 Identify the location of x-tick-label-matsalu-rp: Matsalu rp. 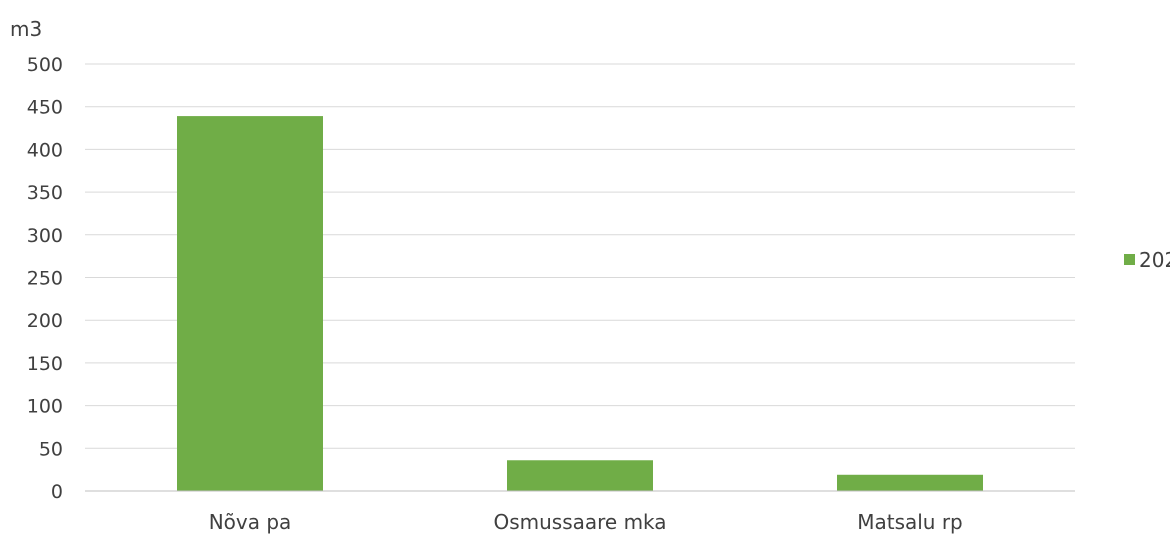
(910, 522).